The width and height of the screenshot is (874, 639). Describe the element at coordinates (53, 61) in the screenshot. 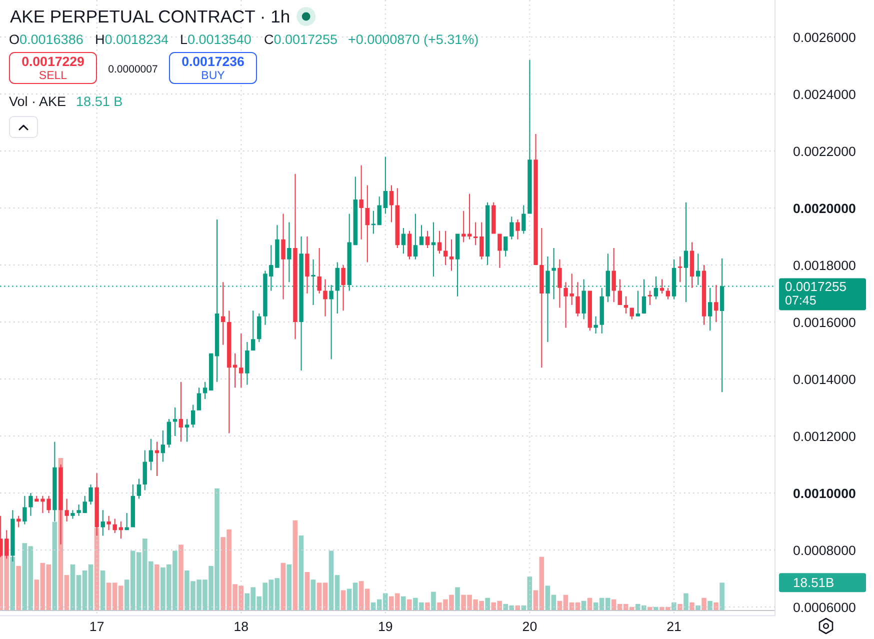

I see `annotation: 0.0017229` at that location.